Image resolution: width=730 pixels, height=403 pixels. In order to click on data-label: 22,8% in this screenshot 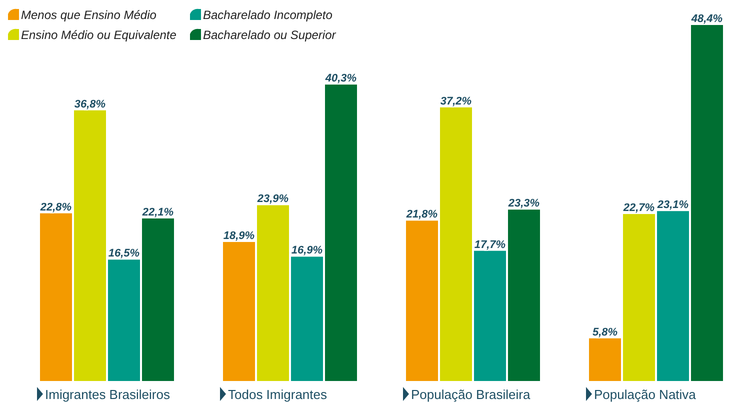, I will do `click(55, 207)`.